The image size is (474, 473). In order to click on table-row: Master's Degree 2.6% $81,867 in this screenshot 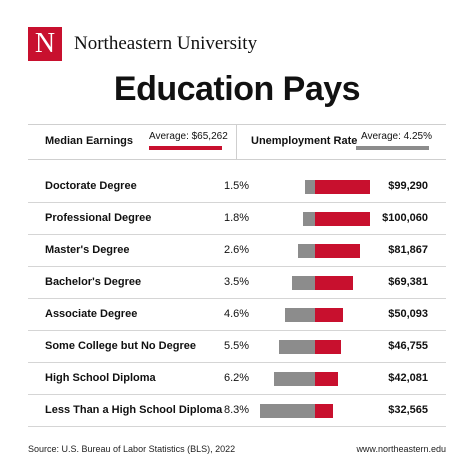, I will do `click(237, 251)`.